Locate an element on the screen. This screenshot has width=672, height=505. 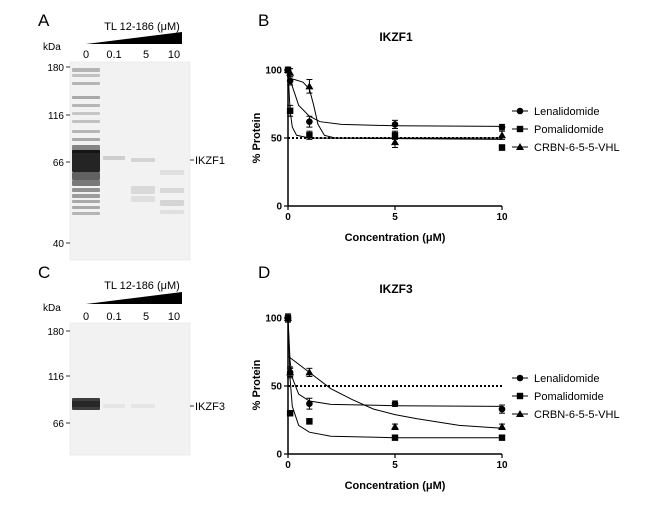
gel-c-unit: kDa is located at coordinates (52, 308).